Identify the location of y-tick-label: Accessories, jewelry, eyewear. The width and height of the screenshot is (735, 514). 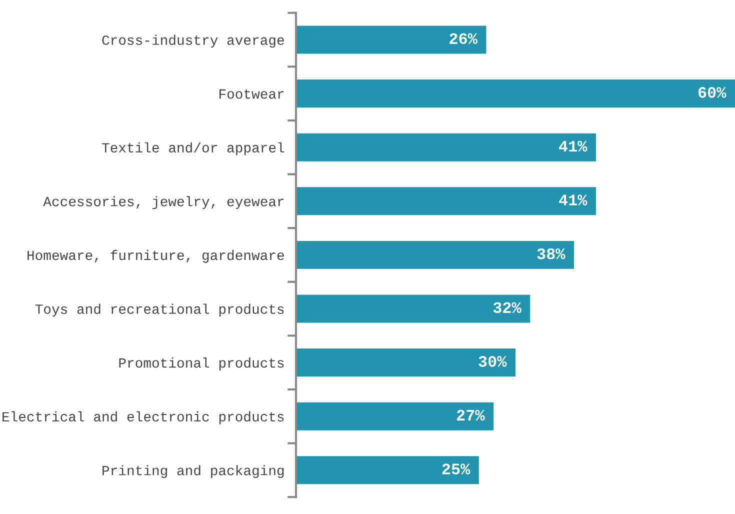
(163, 203).